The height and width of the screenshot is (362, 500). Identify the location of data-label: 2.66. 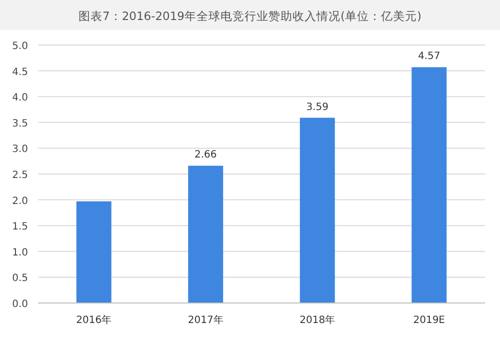
(205, 155).